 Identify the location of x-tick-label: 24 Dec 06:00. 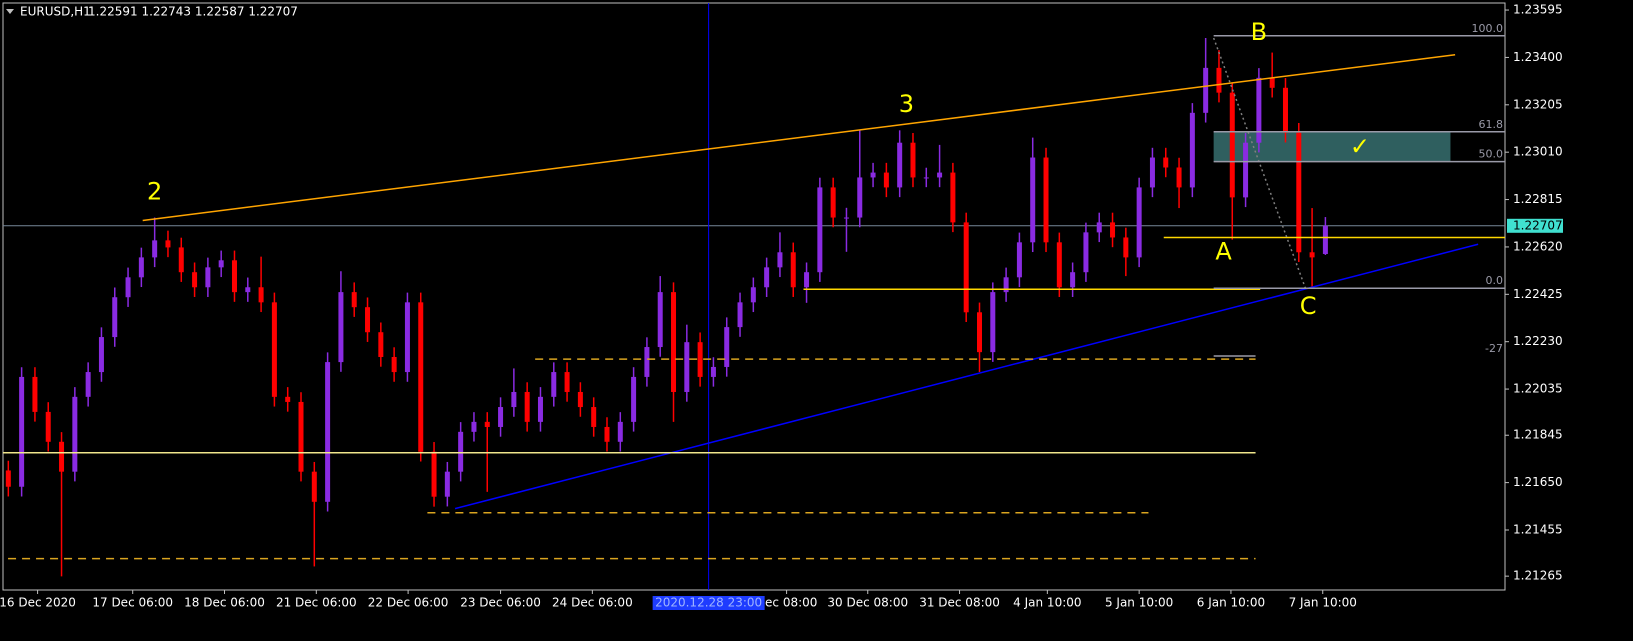
(592, 603).